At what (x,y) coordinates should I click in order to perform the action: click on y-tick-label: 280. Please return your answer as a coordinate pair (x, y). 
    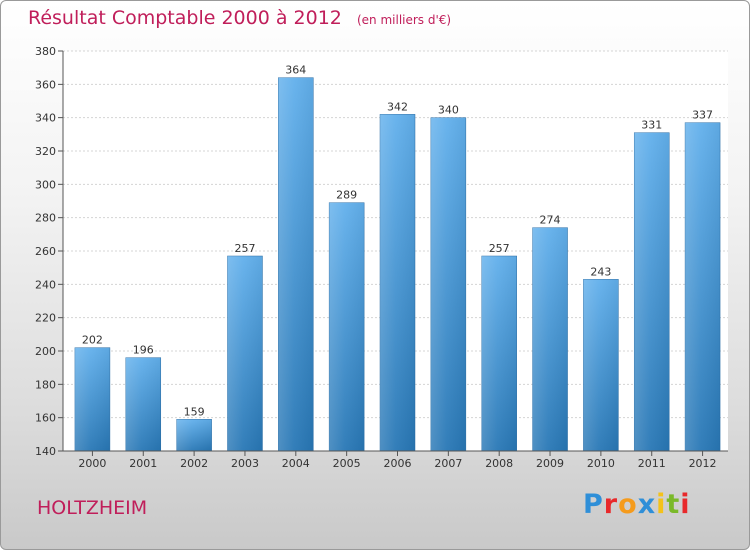
    Looking at the image, I should click on (45, 218).